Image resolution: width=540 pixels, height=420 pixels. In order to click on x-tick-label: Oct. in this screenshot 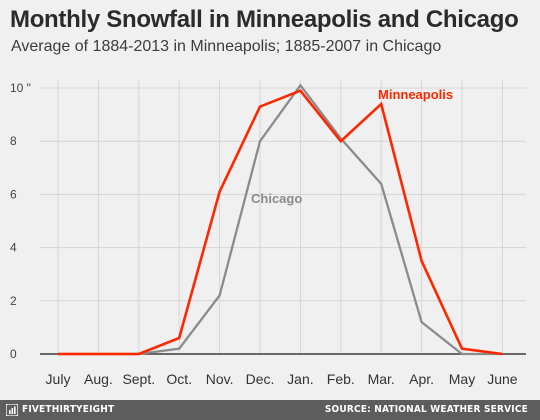, I will do `click(179, 379)`.